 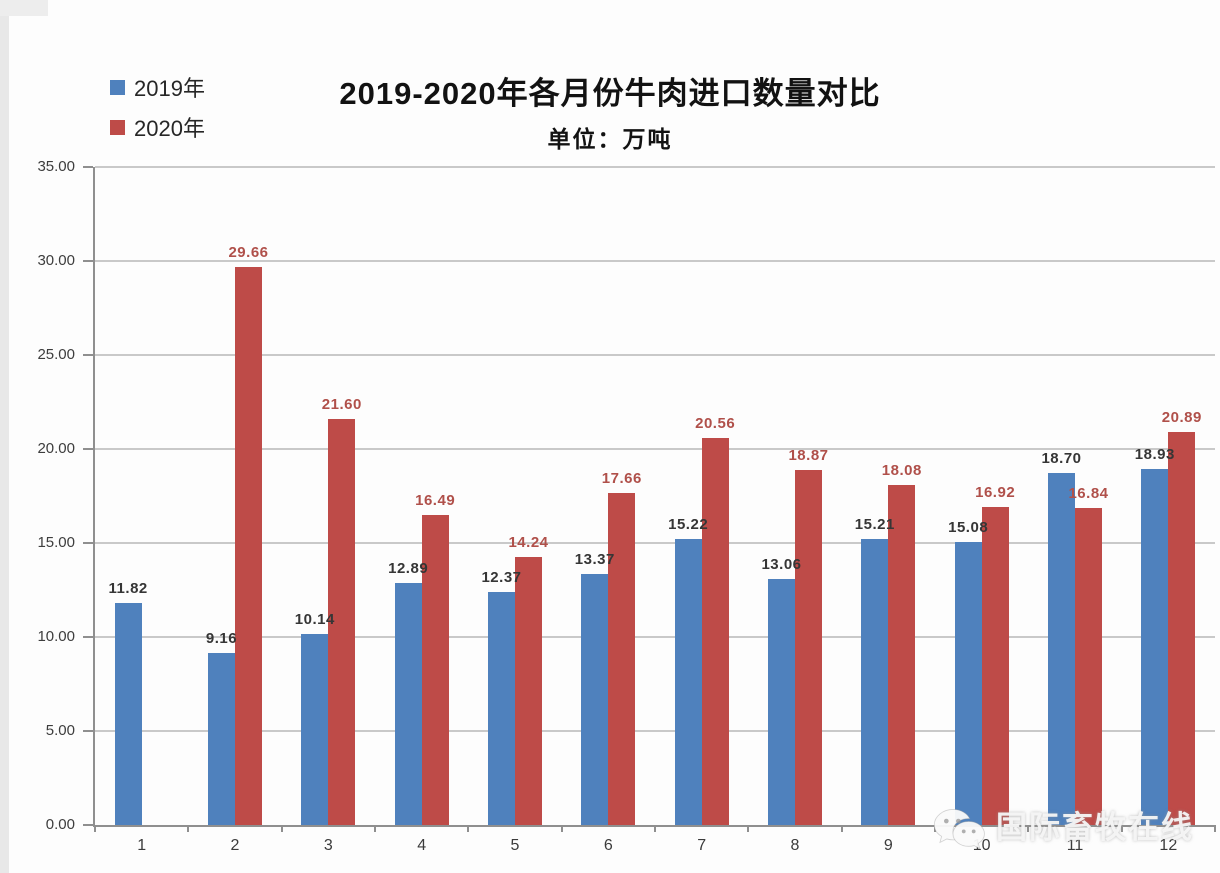 What do you see at coordinates (169, 128) in the screenshot?
I see `legend-label-2020: 2020年` at bounding box center [169, 128].